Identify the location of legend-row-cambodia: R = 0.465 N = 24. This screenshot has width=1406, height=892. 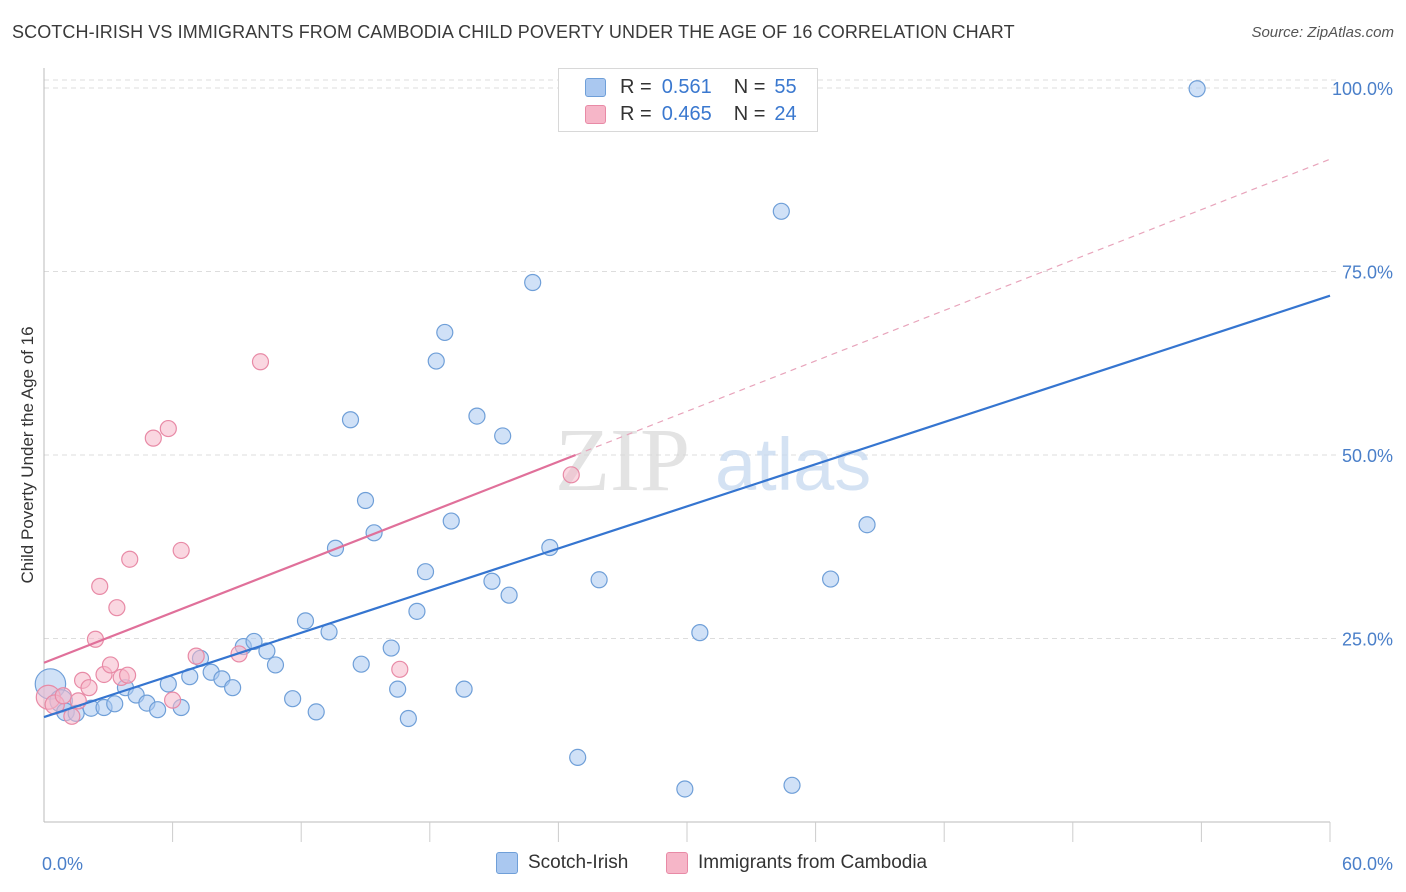
(691, 114).